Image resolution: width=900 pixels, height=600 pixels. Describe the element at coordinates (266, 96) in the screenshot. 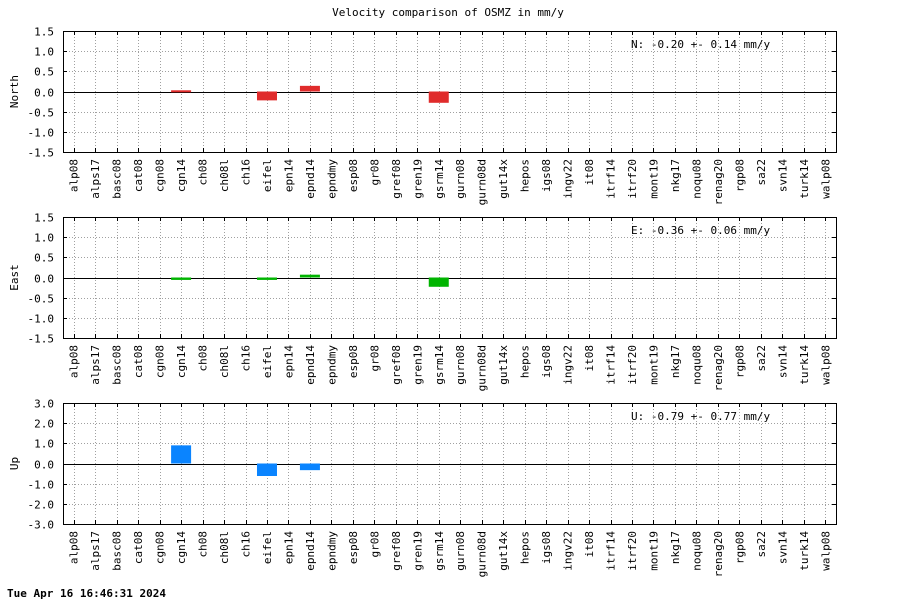

I see `bar-north-eifel` at that location.